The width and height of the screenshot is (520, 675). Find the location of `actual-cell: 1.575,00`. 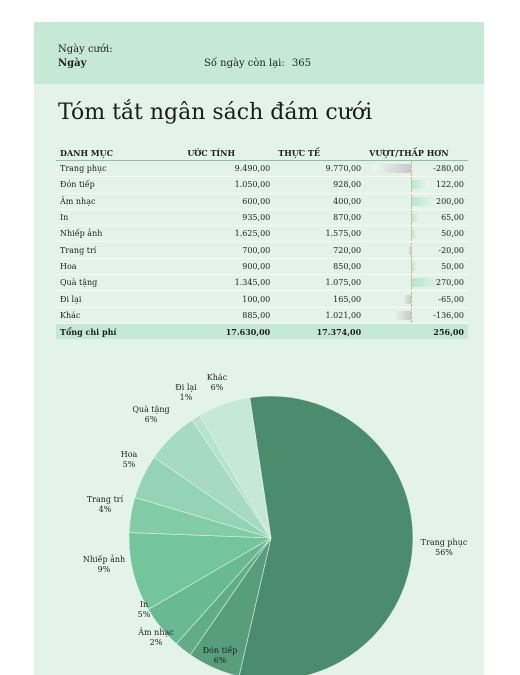

actual-cell: 1.575,00 is located at coordinates (320, 234).